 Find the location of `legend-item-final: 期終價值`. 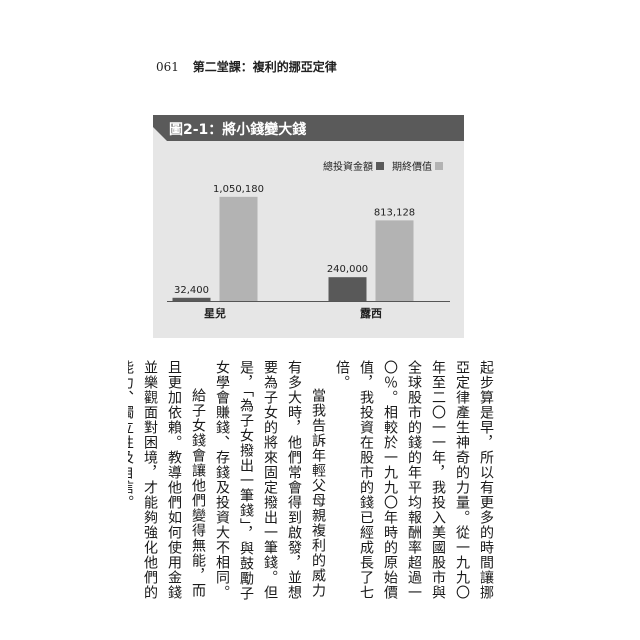

legend-item-final: 期終價值 is located at coordinates (417, 165).